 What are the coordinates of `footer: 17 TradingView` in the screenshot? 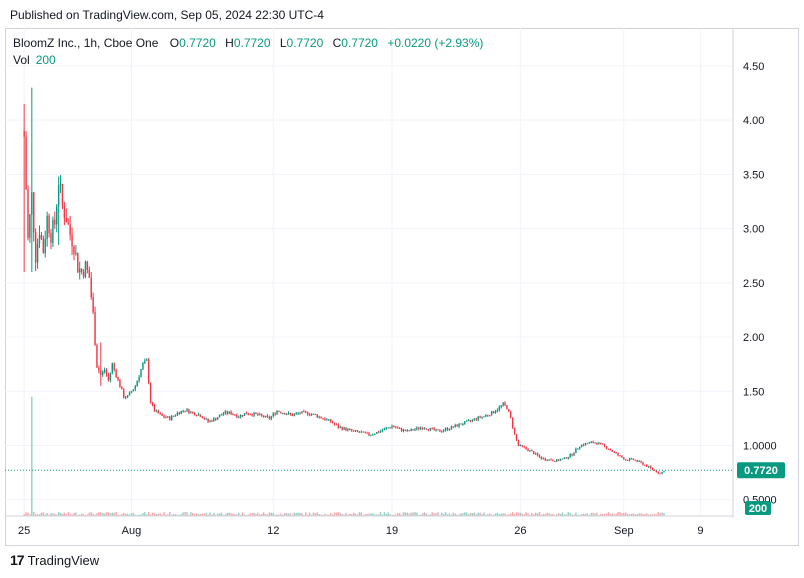 It's located at (54, 560).